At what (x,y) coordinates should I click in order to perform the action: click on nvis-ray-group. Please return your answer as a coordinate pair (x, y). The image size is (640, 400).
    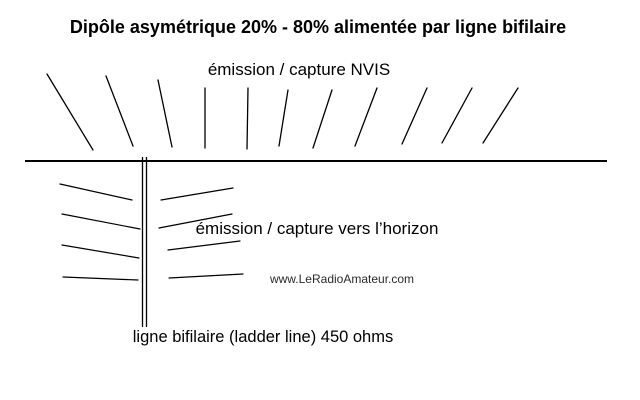
    Looking at the image, I should click on (282, 112).